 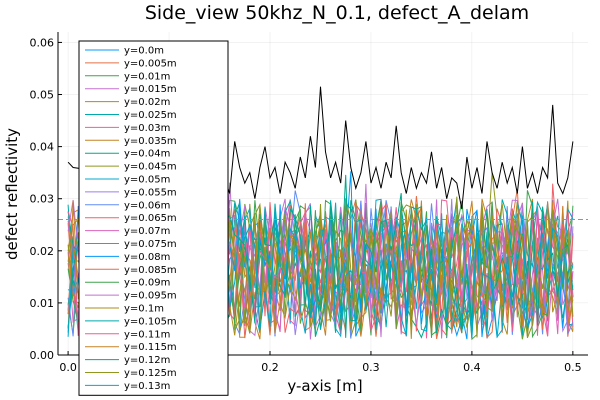 What do you see at coordinates (147, 102) in the screenshot?
I see `legend-label: y=0.02m` at bounding box center [147, 102].